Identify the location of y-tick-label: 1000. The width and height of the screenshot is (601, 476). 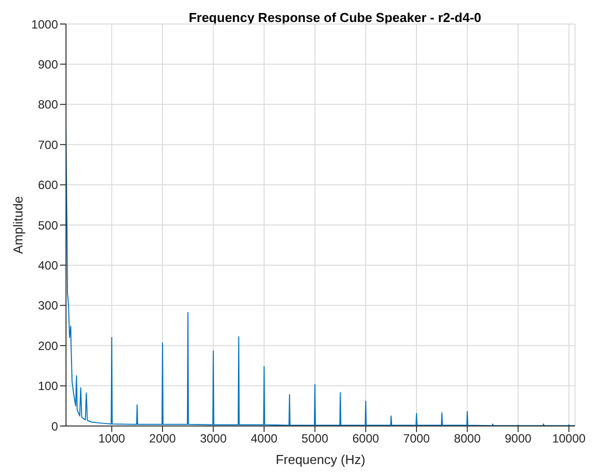
(44, 24).